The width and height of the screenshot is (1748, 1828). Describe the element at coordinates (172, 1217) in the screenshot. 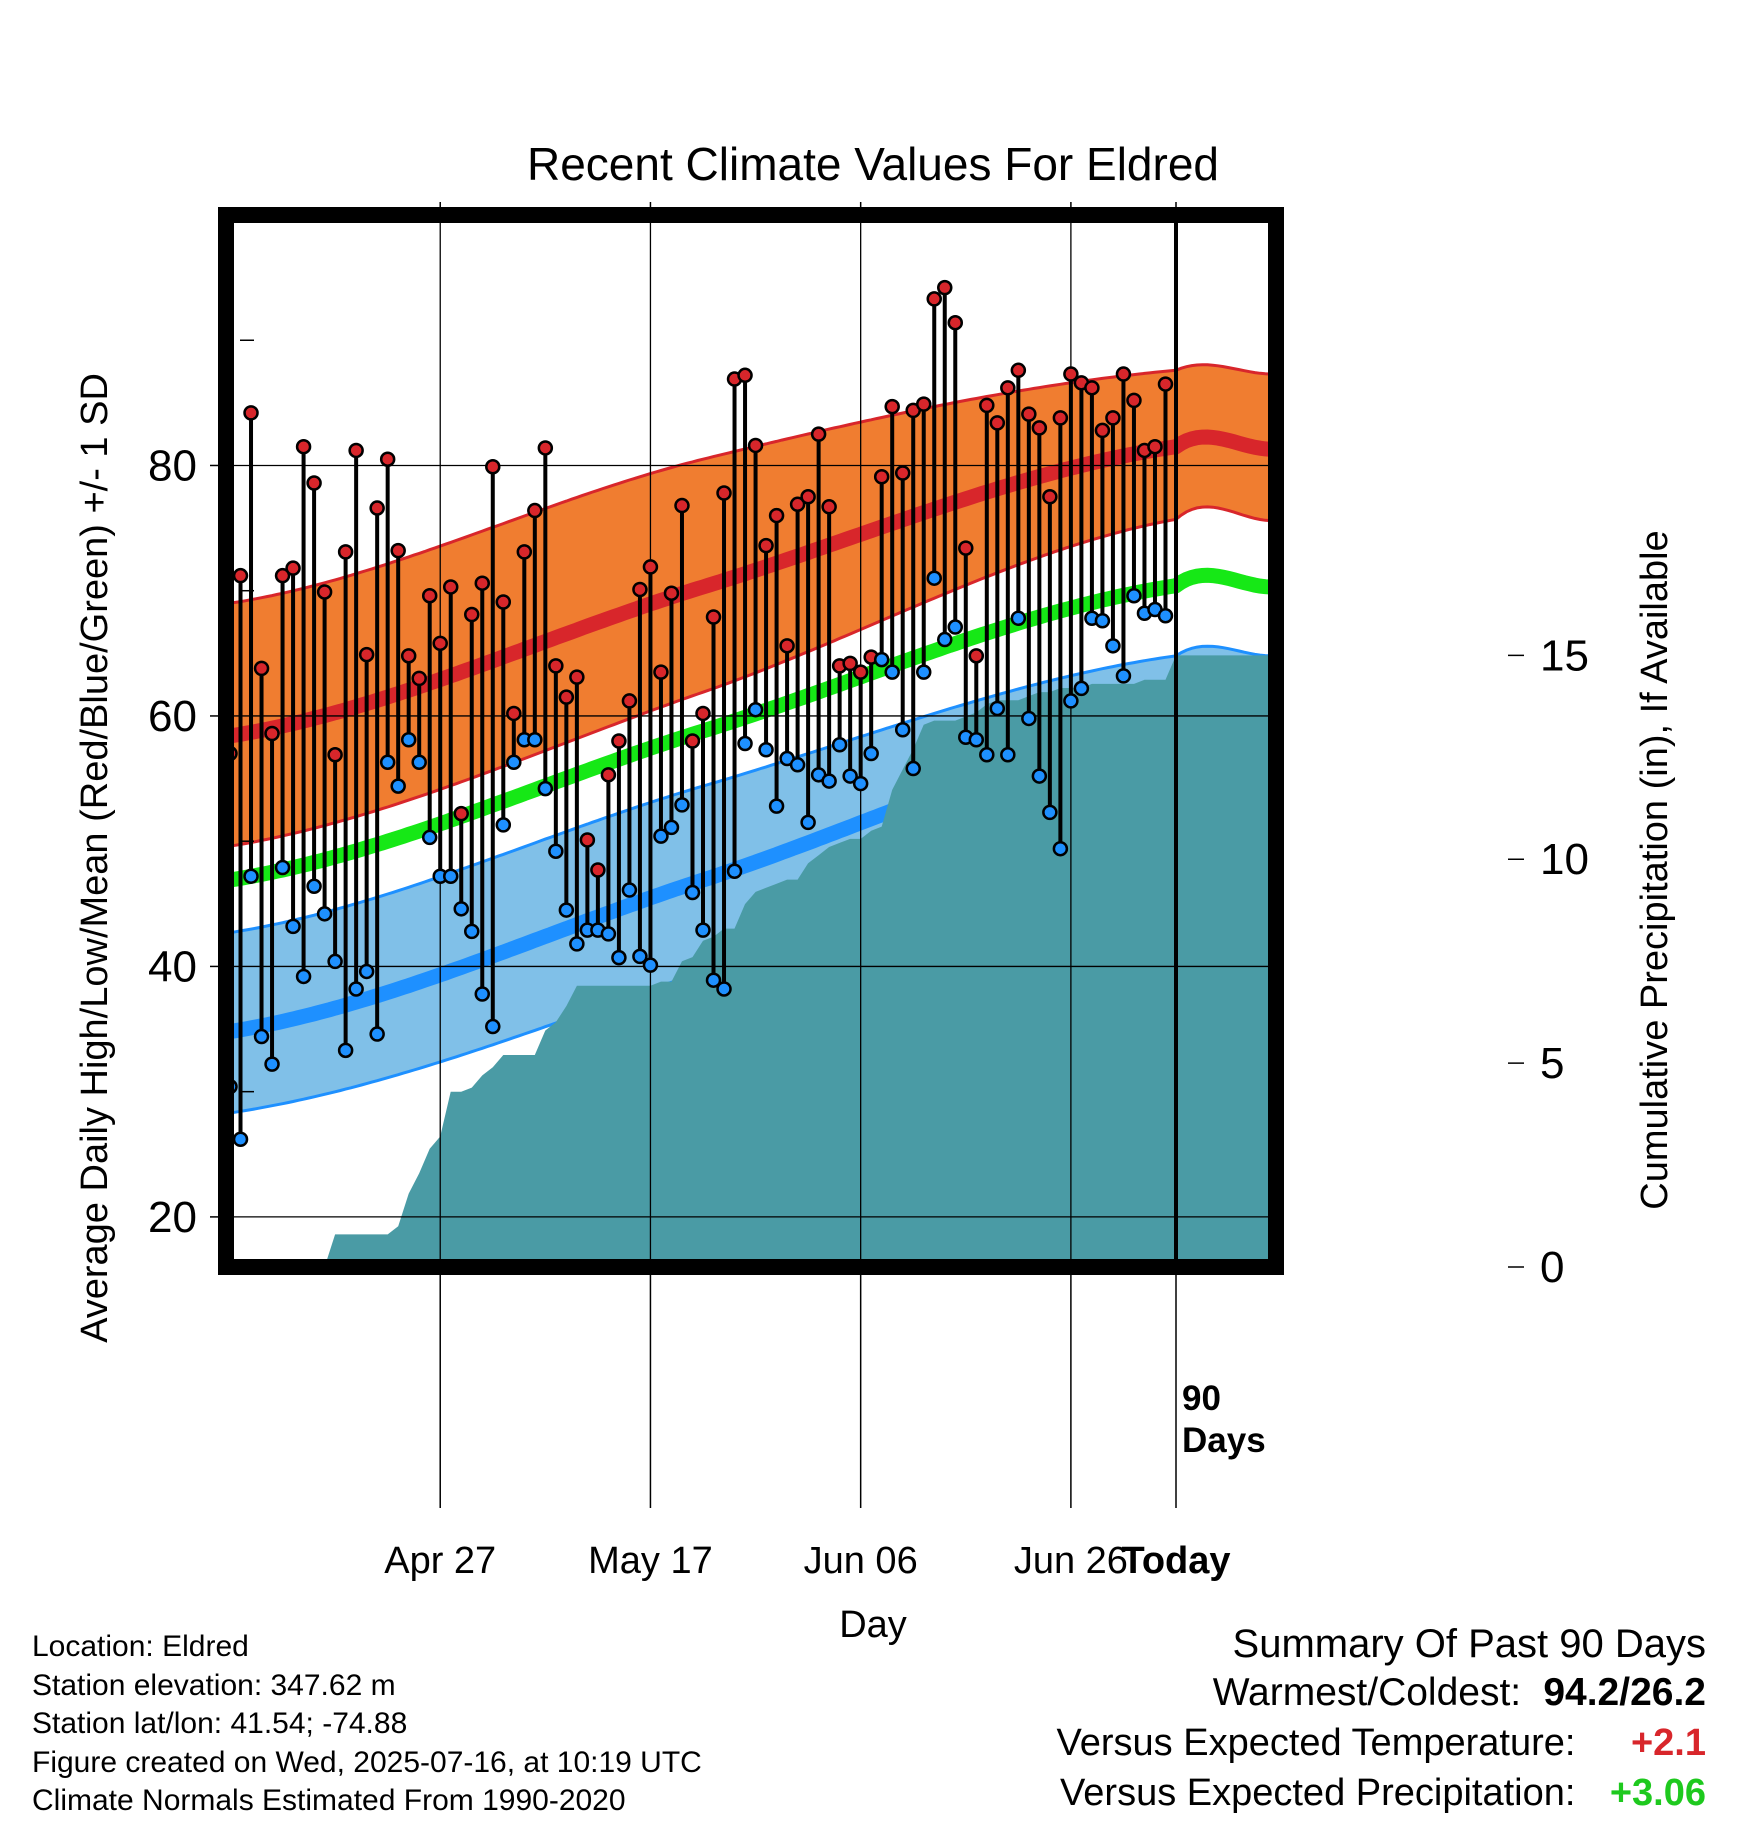

I see `y-tick-label-left: 20` at that location.